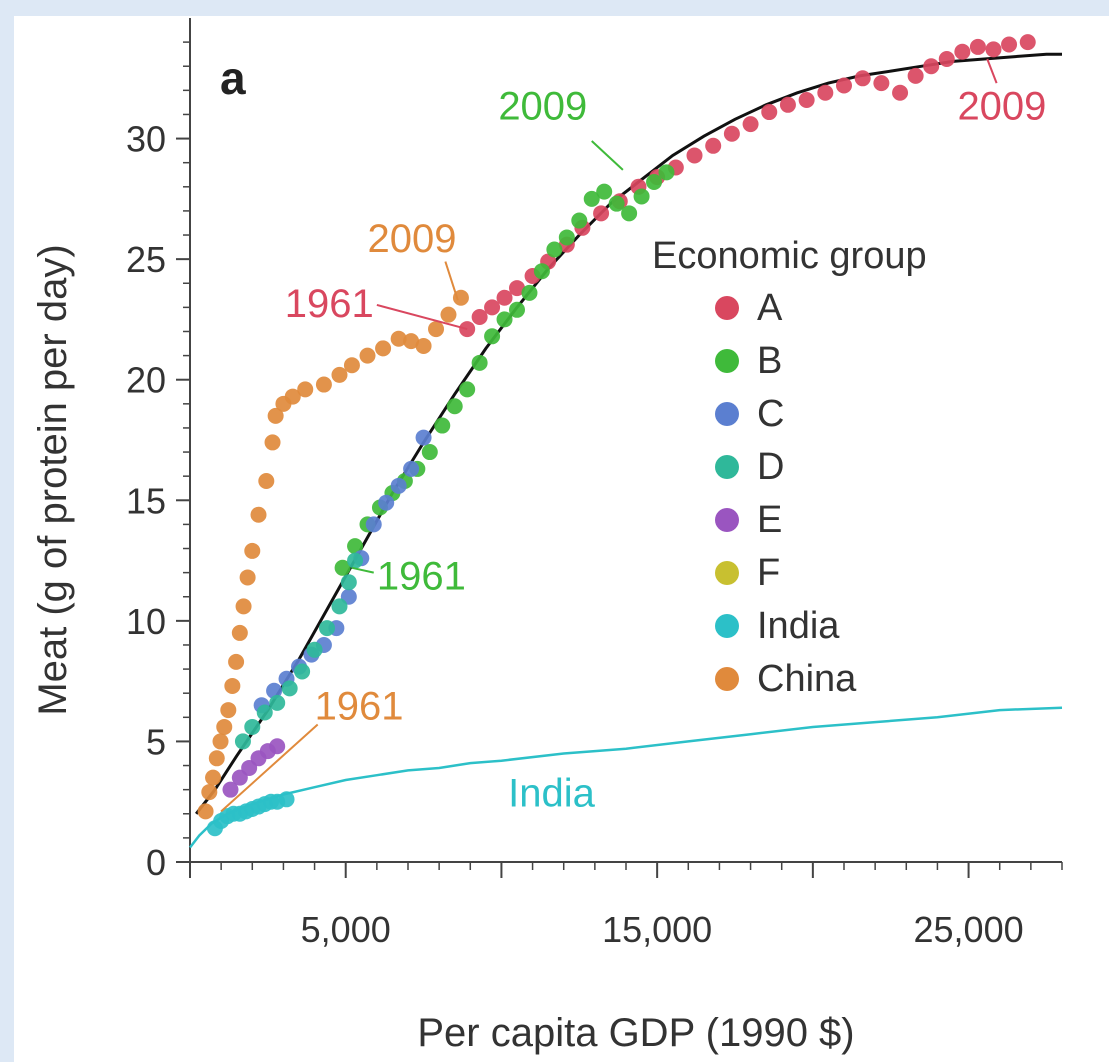  I want to click on annotation-label: India, so click(551, 794).